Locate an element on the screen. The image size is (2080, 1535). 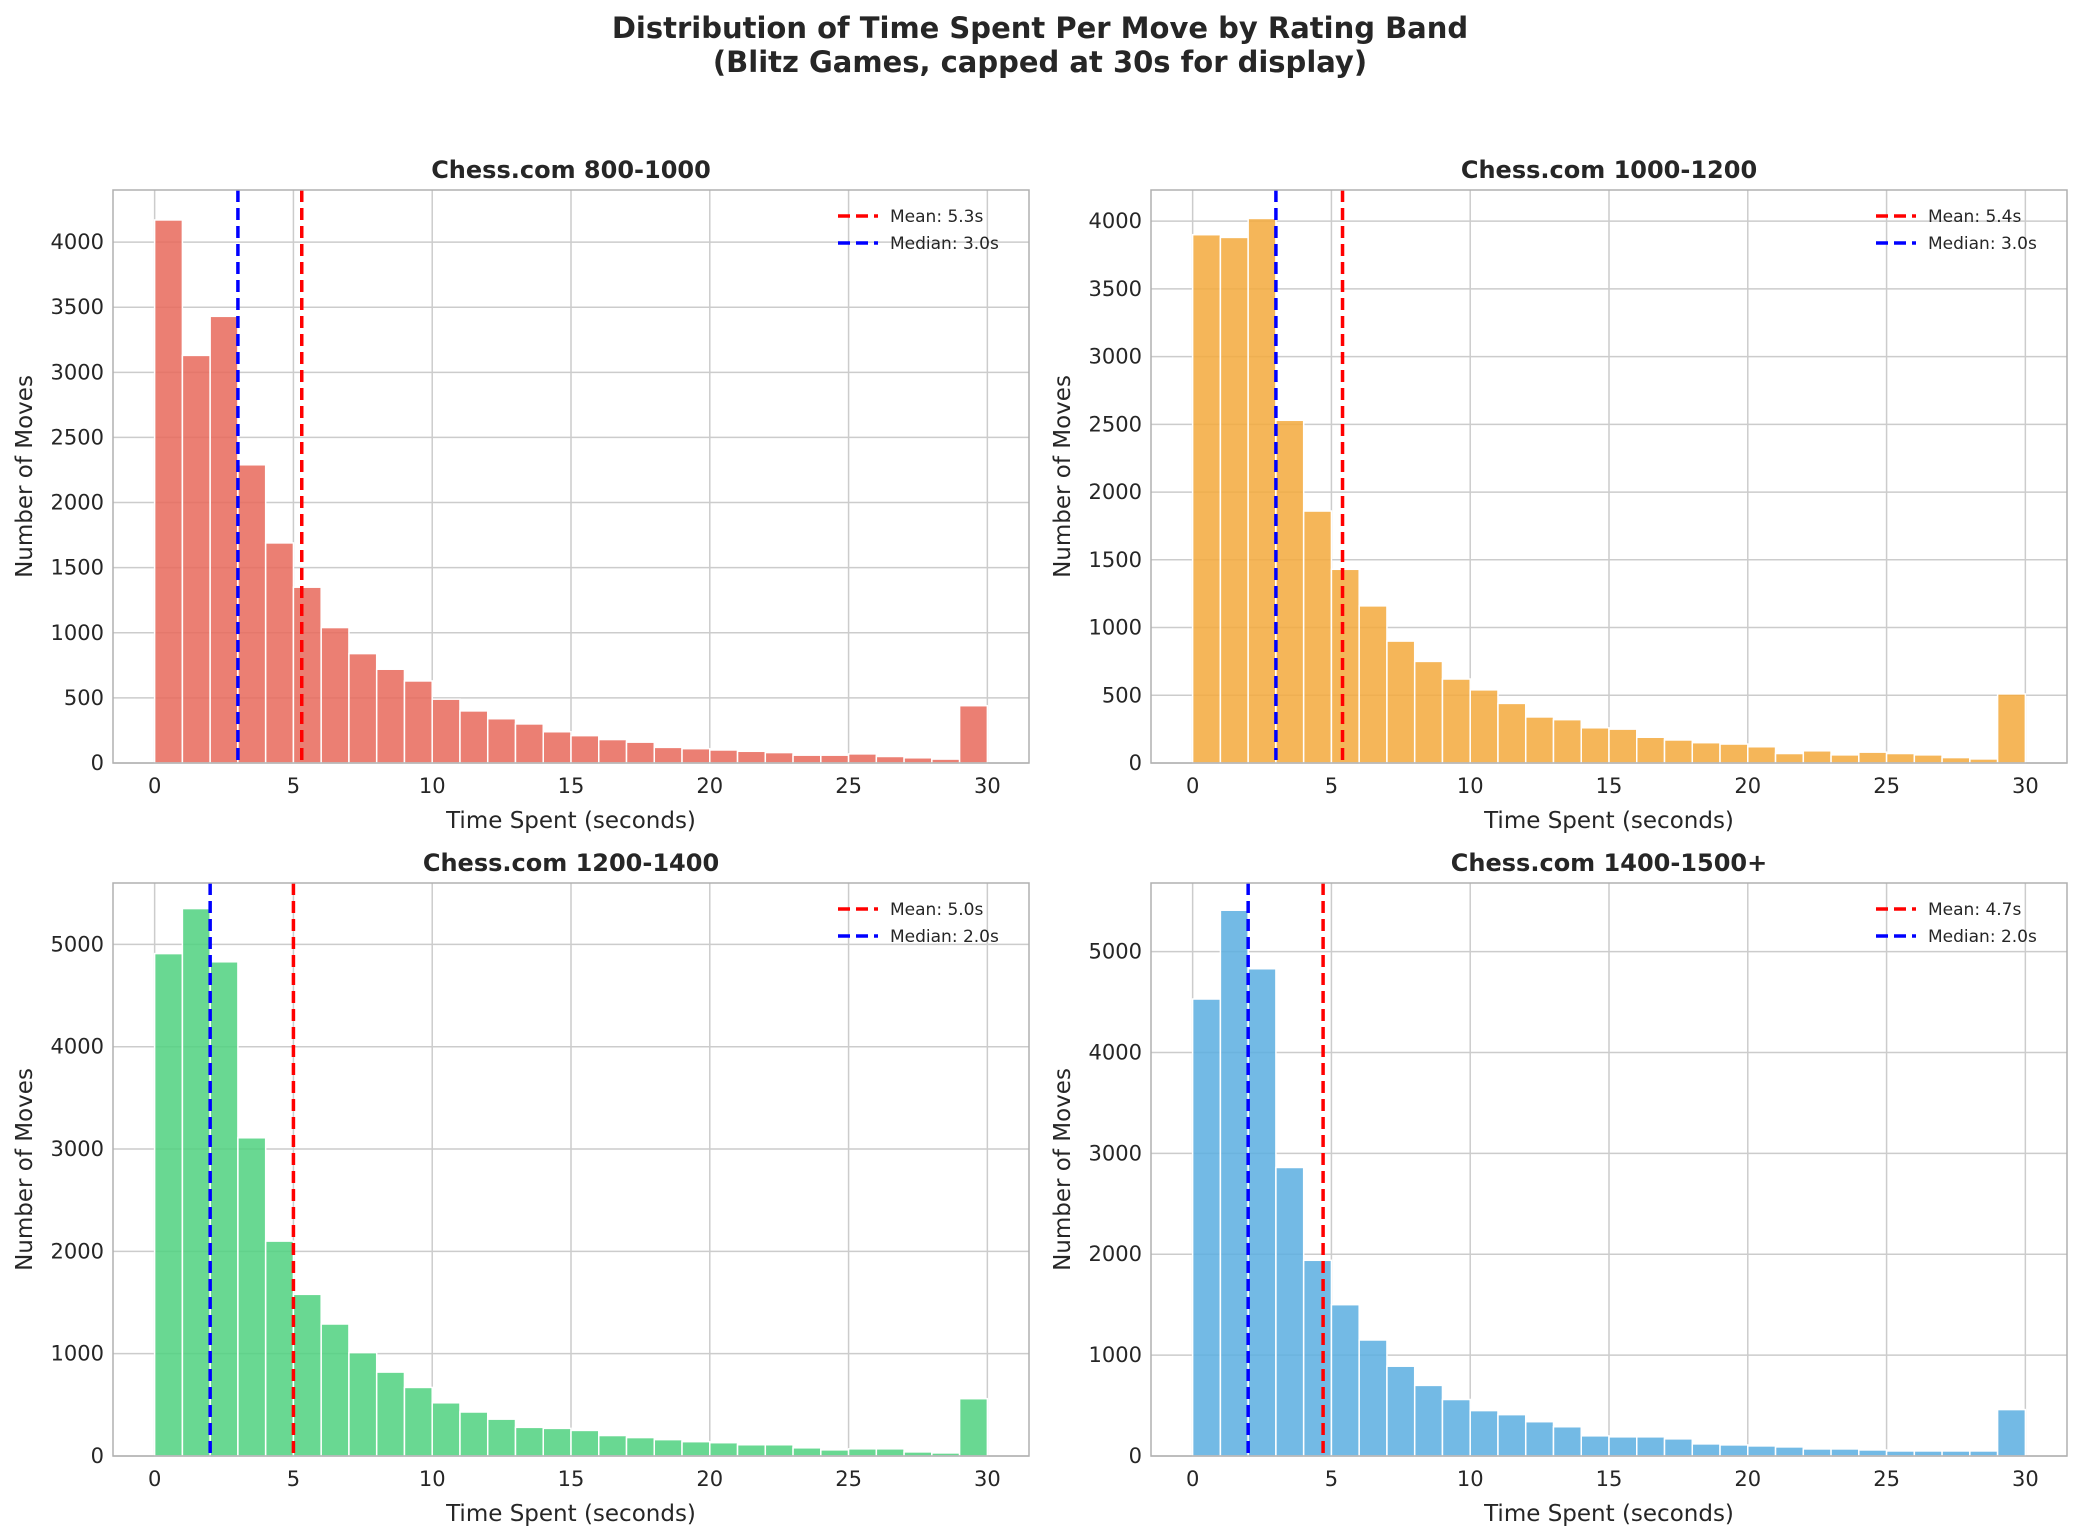
x-tick-label: 5 is located at coordinates (1331, 786).